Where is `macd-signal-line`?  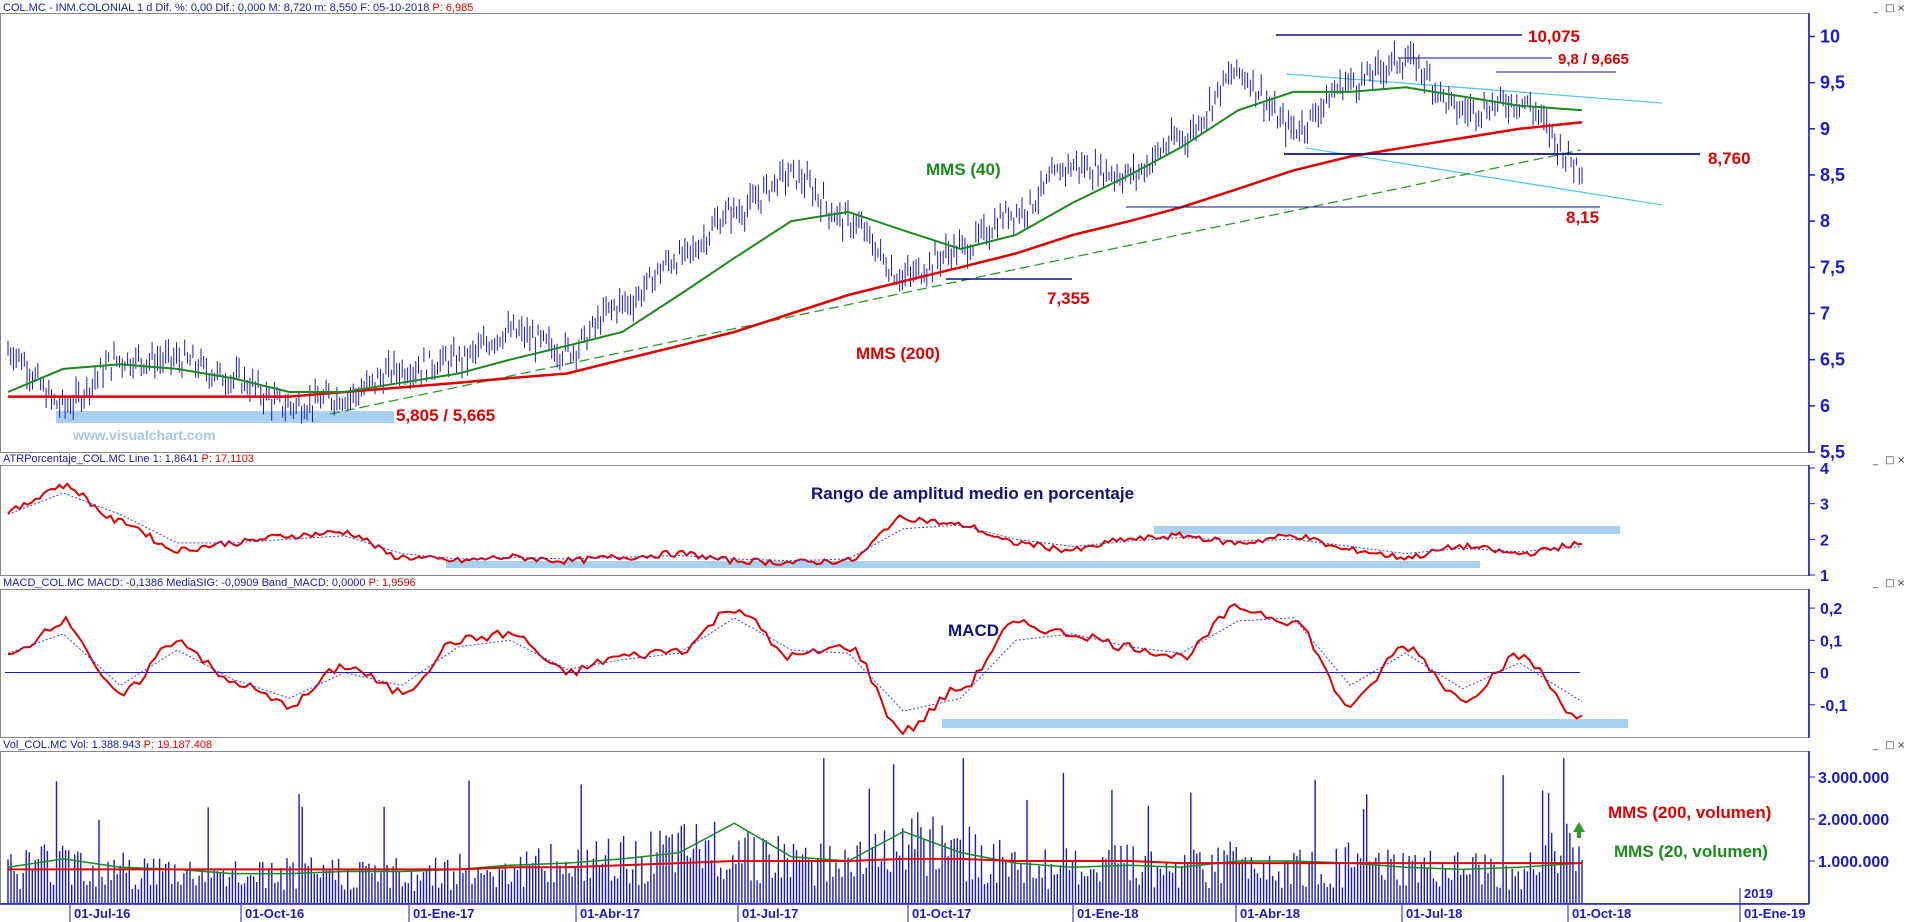
macd-signal-line is located at coordinates (795, 664).